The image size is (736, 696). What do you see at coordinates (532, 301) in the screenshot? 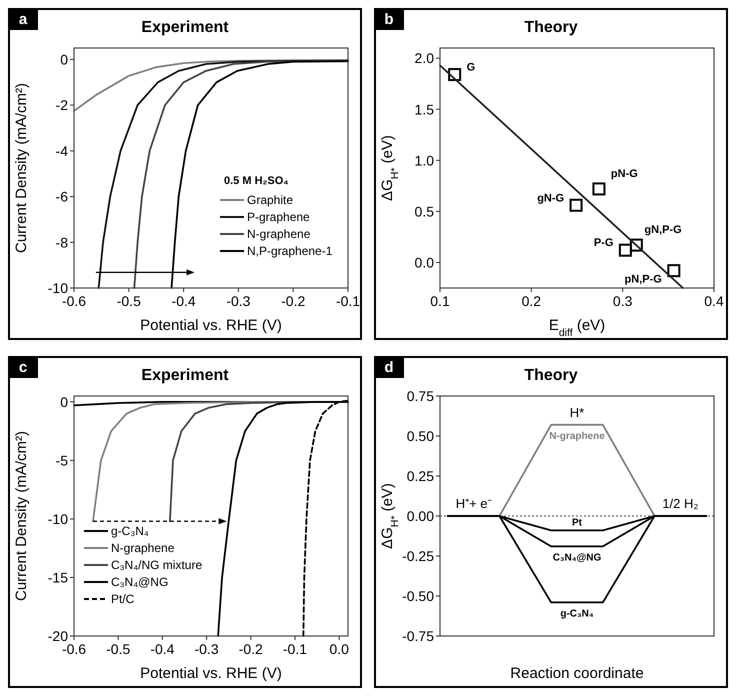
I see `x-tick-label: 0.2` at bounding box center [532, 301].